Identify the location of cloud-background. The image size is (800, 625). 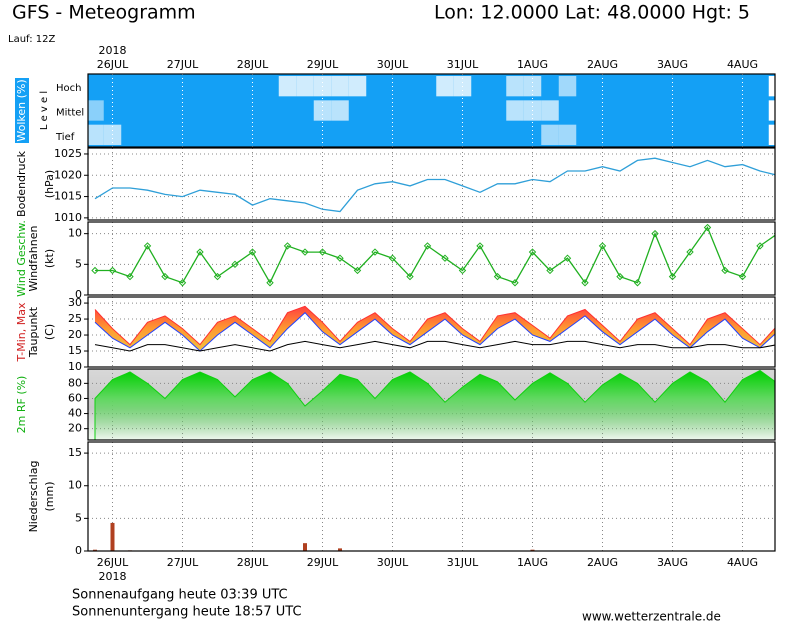
(431, 110).